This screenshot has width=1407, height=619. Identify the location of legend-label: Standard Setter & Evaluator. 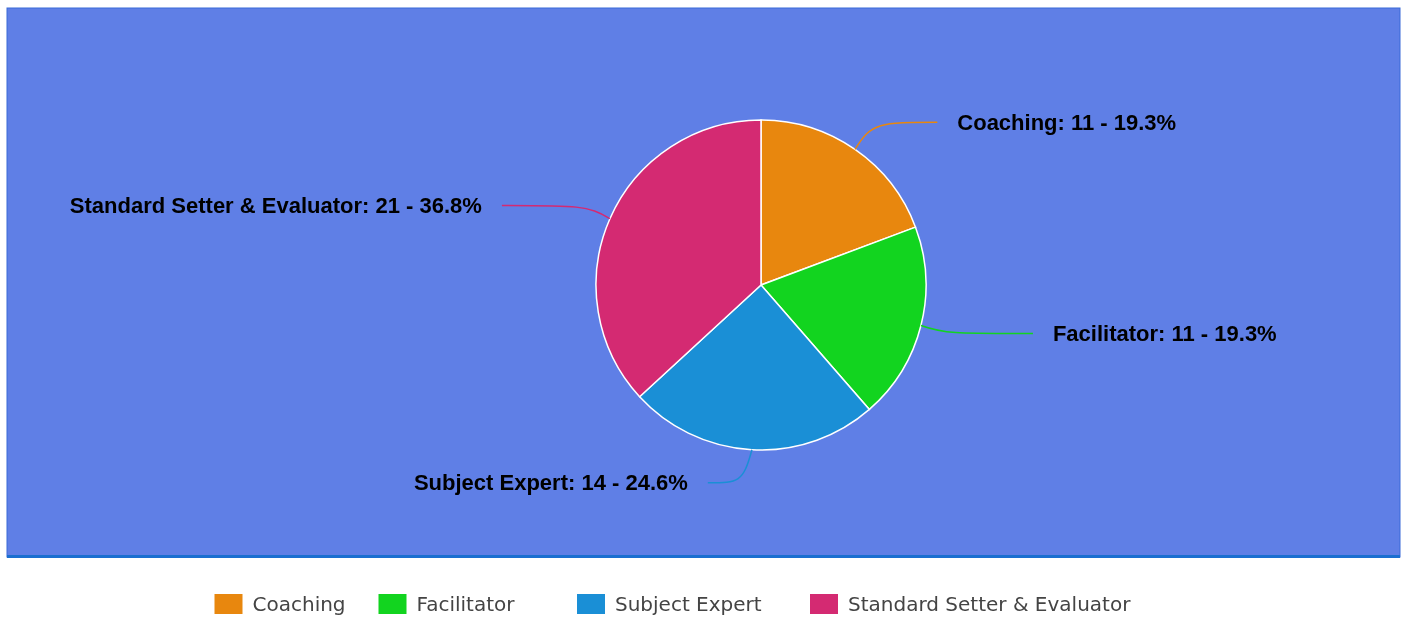
(990, 604).